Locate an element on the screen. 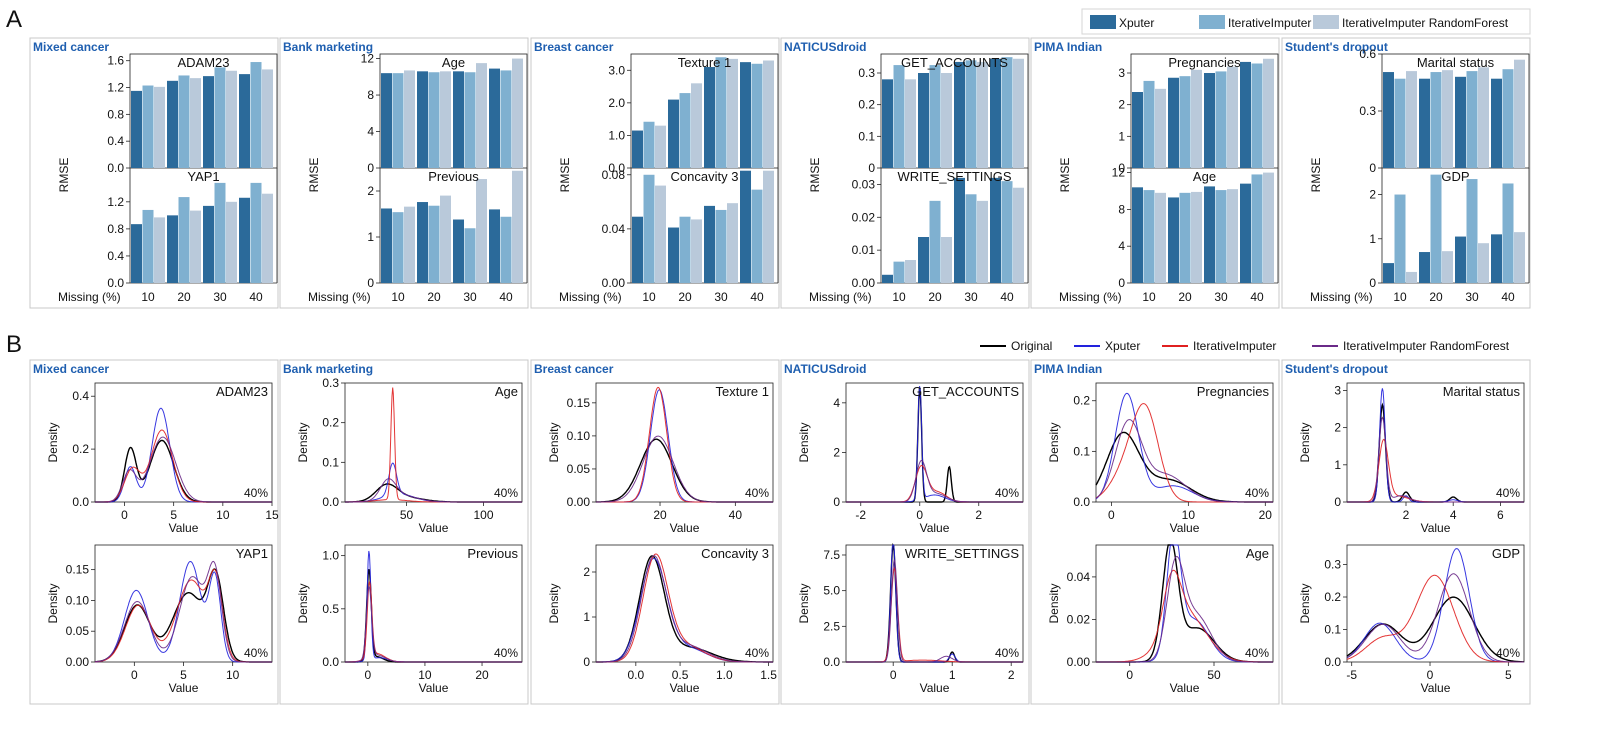  density-y-tick-label: 0.10 is located at coordinates (579, 436).